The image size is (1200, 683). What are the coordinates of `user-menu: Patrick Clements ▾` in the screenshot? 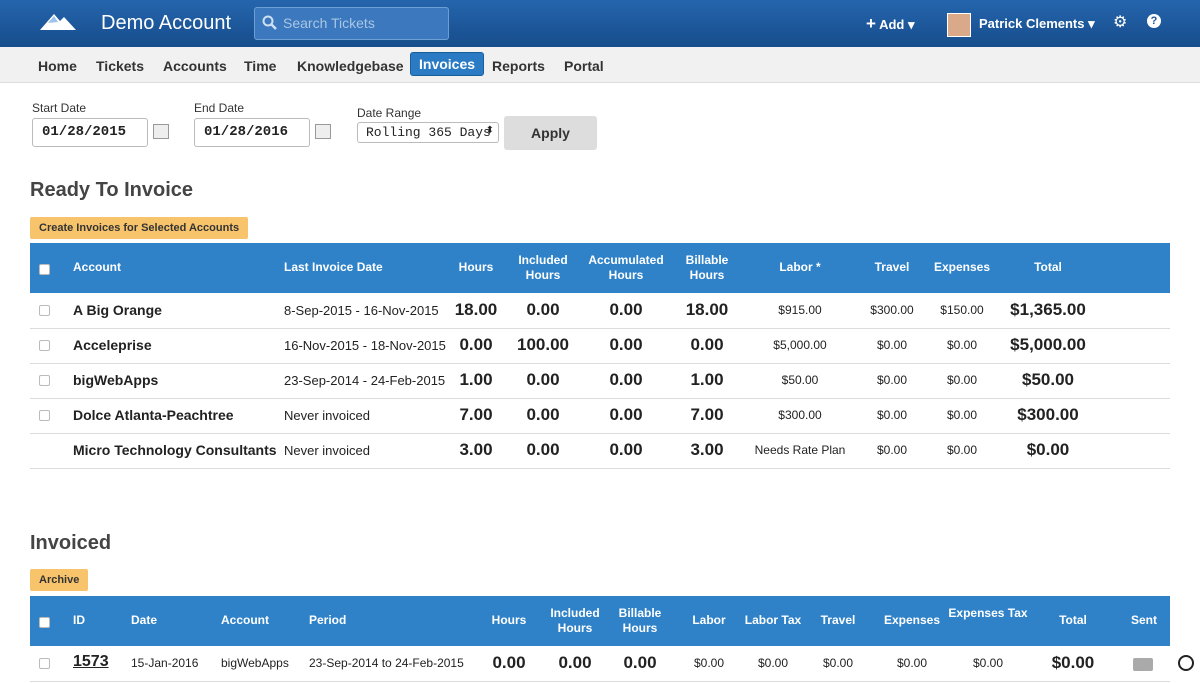 It's located at (1037, 23).